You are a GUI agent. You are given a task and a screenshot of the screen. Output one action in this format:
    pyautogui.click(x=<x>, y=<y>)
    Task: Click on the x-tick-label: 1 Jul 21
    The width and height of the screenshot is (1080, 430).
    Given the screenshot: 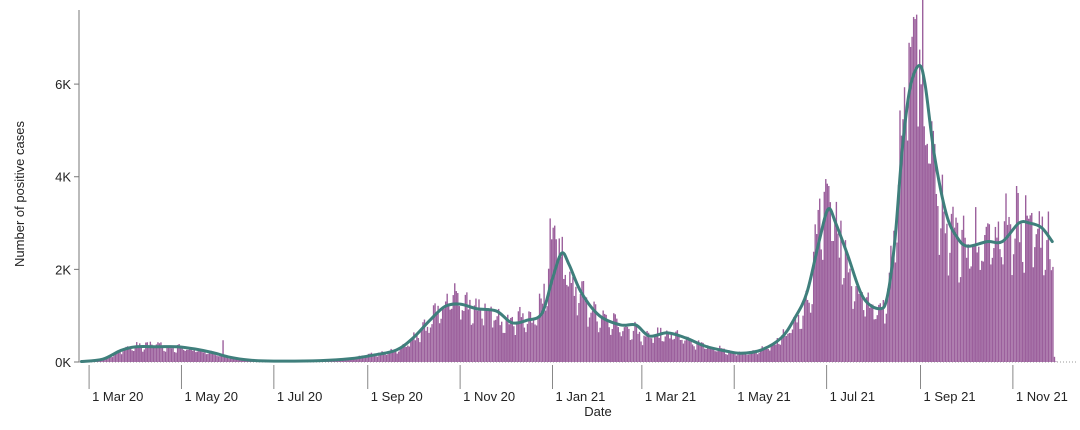 What is the action you would take?
    pyautogui.click(x=853, y=396)
    